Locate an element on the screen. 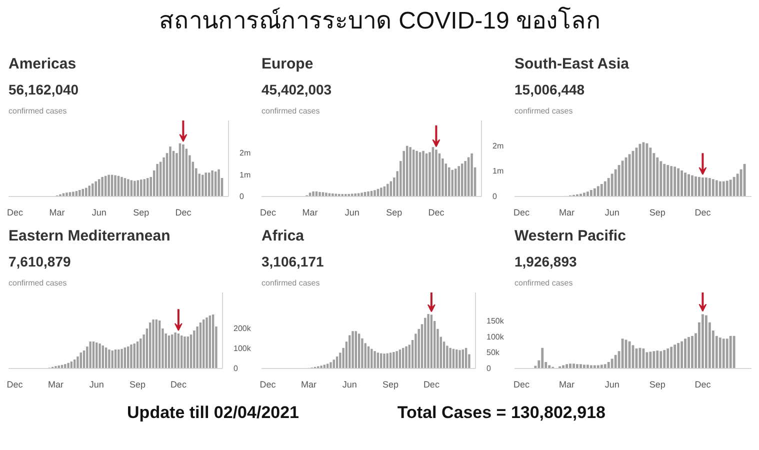 Image resolution: width=759 pixels, height=450 pixels. chart-title: Europe is located at coordinates (288, 64).